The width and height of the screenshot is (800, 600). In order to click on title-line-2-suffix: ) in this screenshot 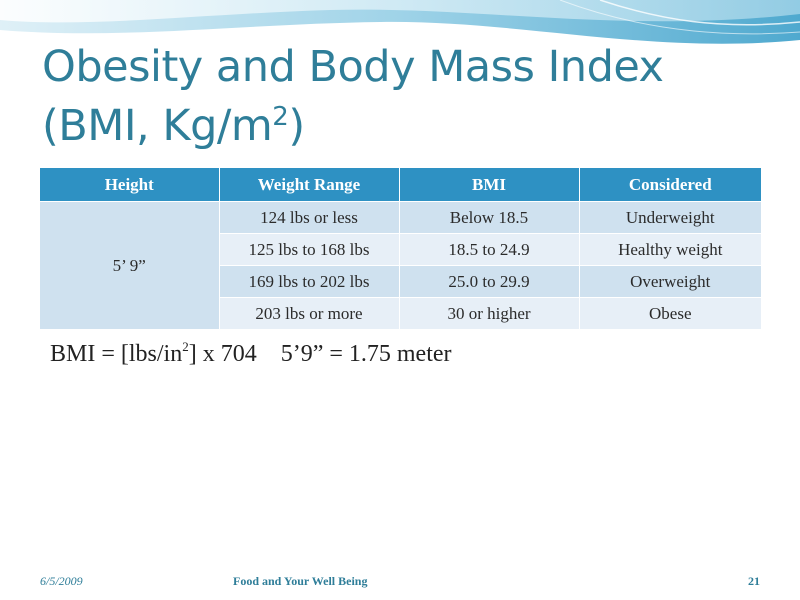, I will do `click(296, 126)`.